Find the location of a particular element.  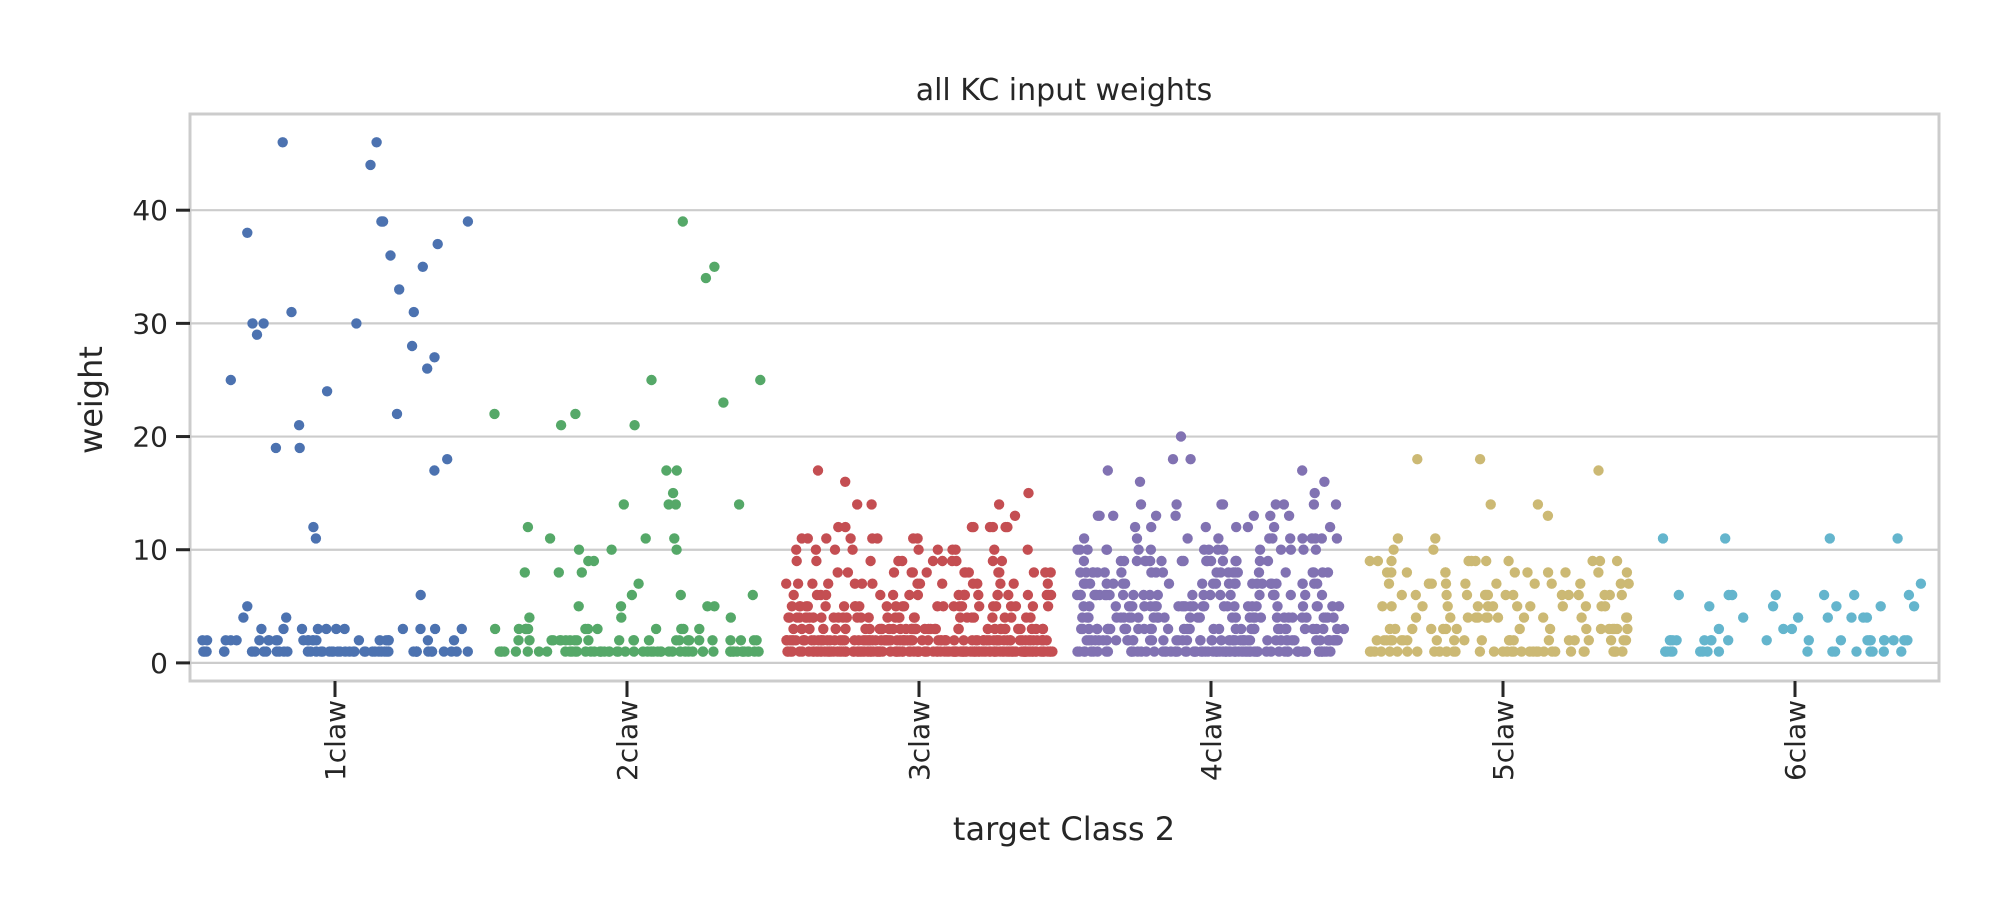

y-tick-label: 0 is located at coordinates (159, 663).